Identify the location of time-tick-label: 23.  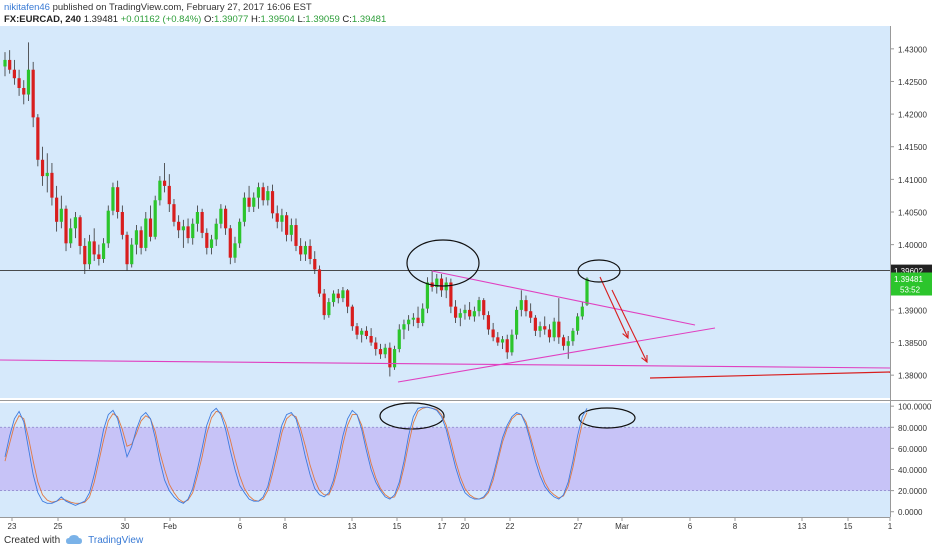
(12, 526).